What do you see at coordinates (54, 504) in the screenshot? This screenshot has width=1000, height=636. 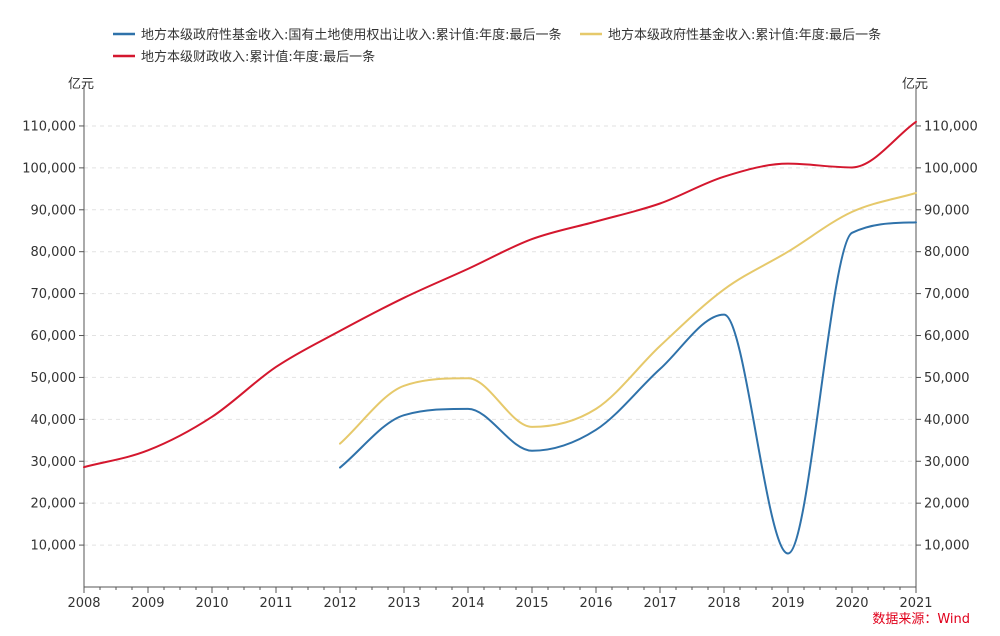 I see `y-tick-label-left: 20,000` at bounding box center [54, 504].